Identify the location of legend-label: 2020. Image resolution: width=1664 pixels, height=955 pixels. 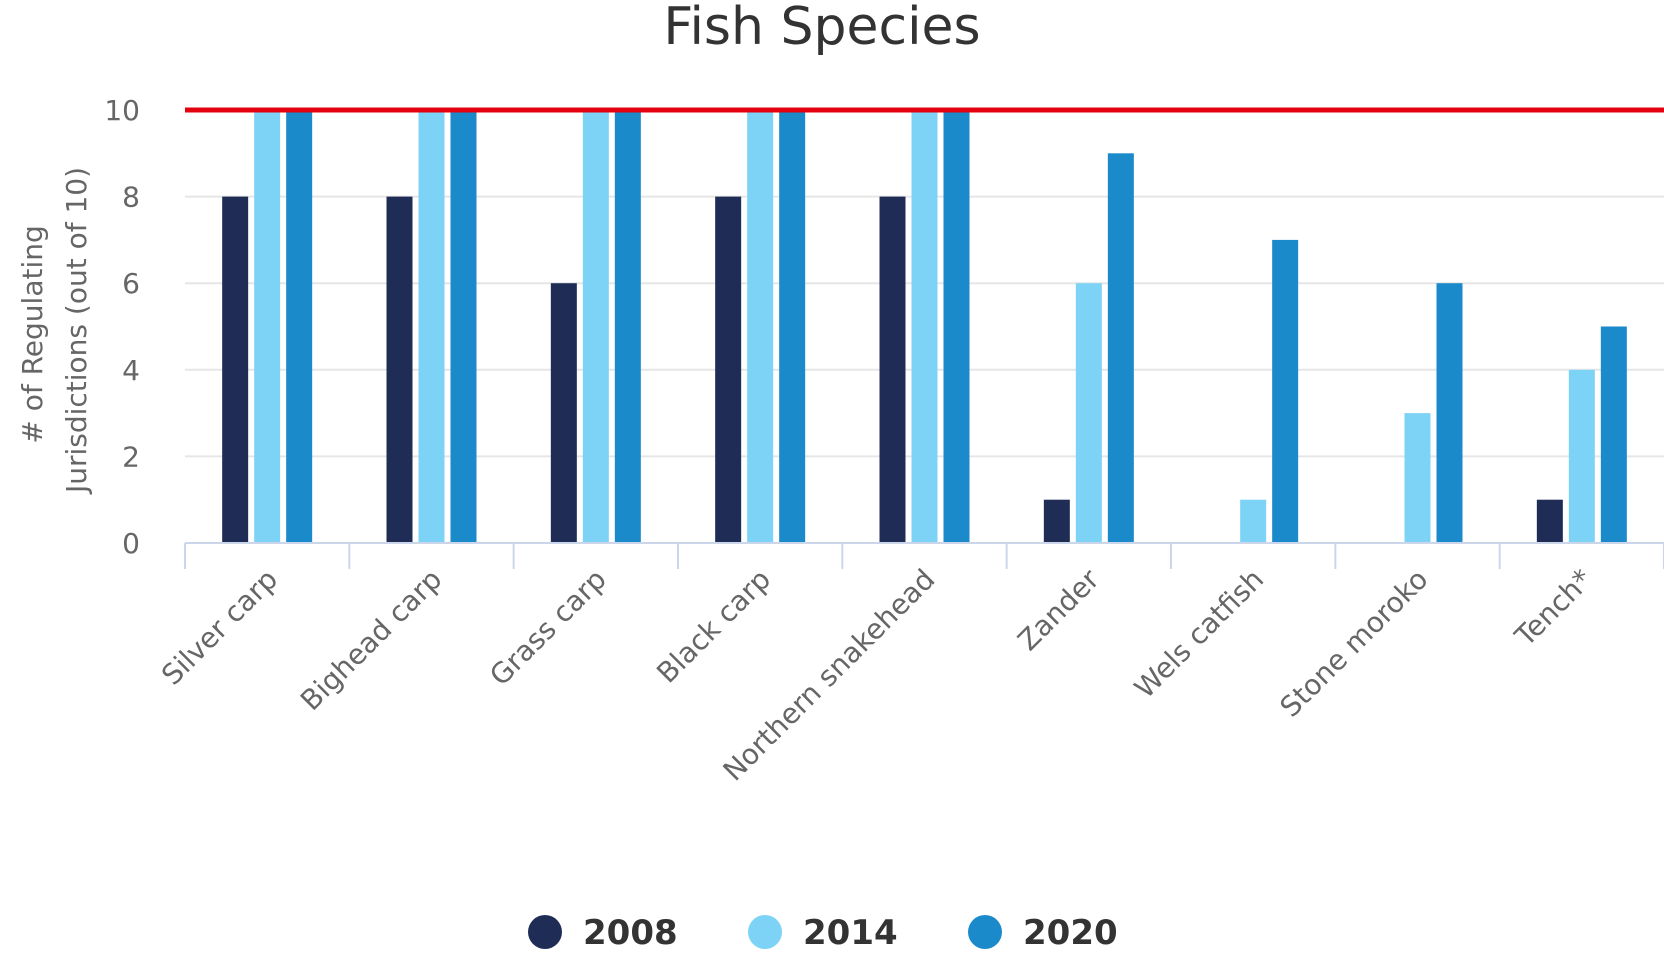
(1070, 933).